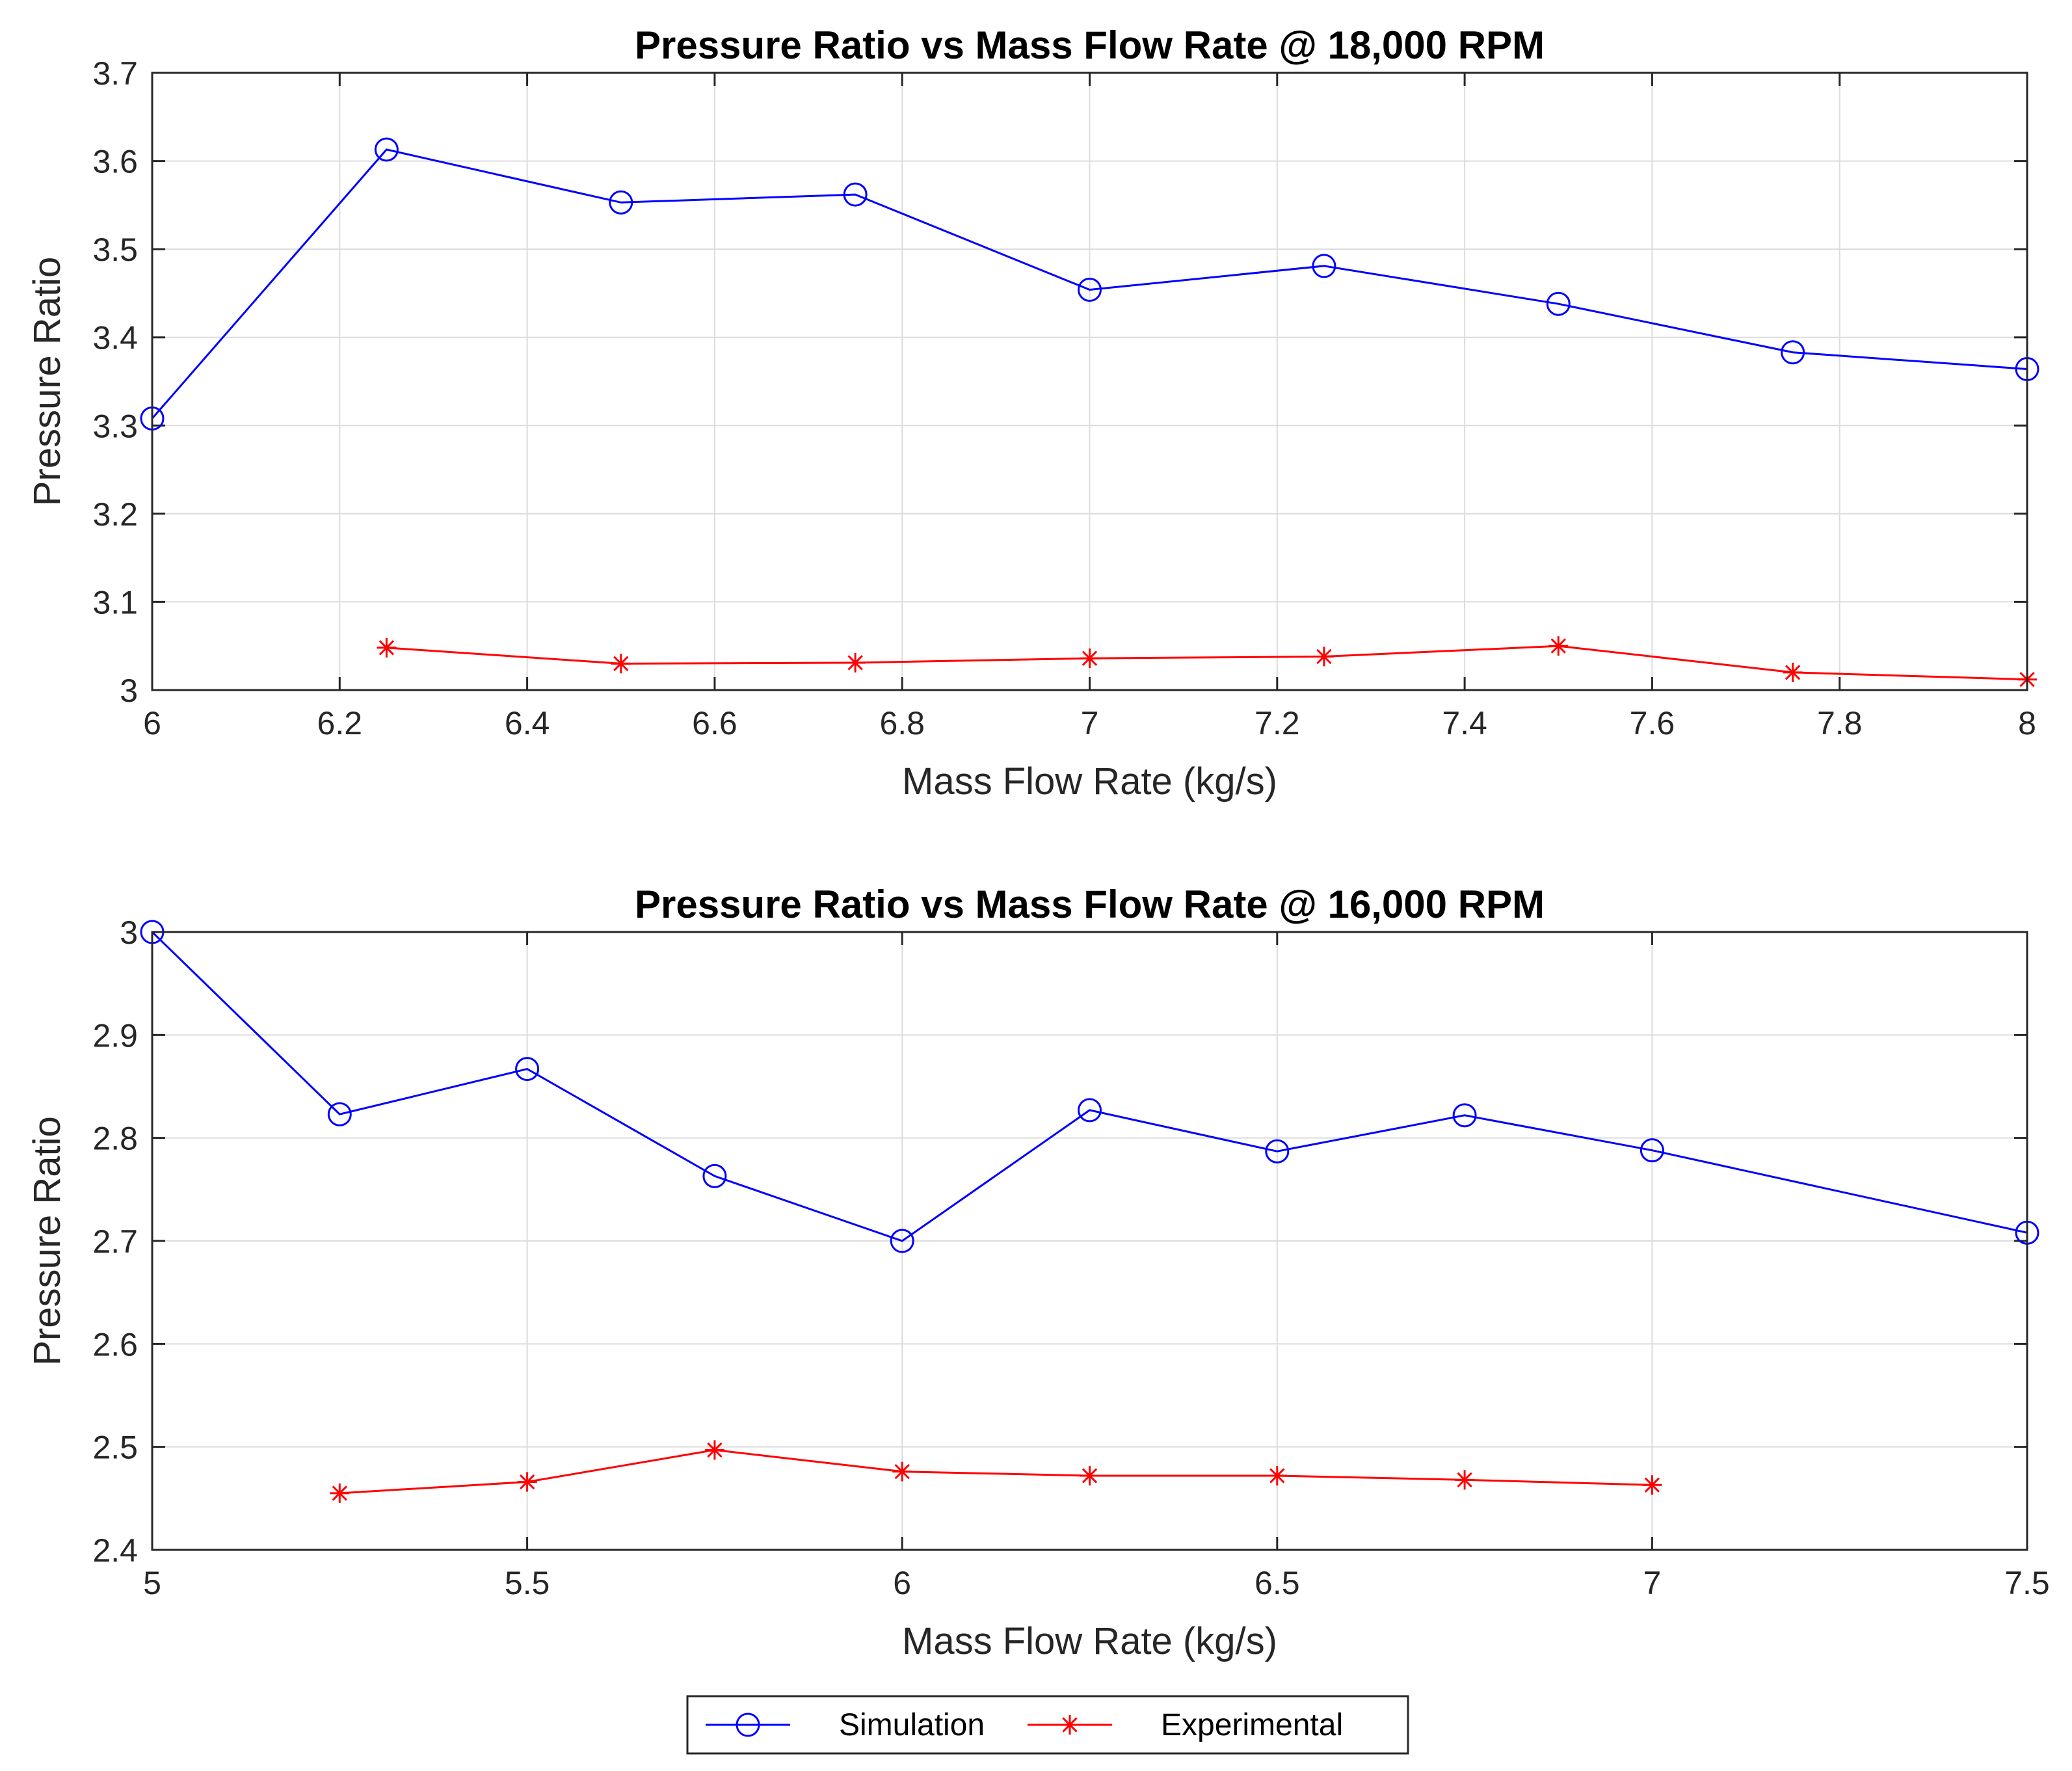  Describe the element at coordinates (115, 426) in the screenshot. I see `y-tick-label: 3.3` at that location.